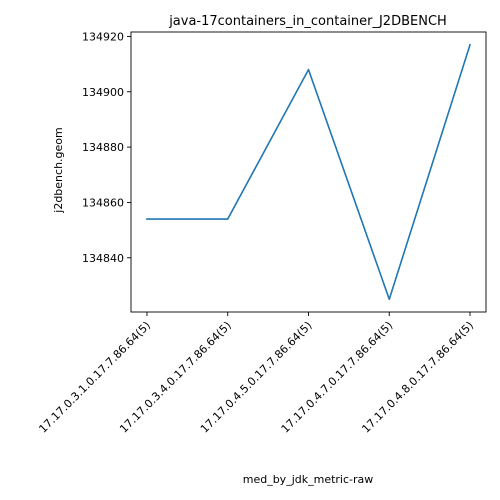 Image resolution: width=500 pixels, height=500 pixels. What do you see at coordinates (307, 21) in the screenshot?
I see `chart-title: java-17containers_in_container_J2DBENCH` at bounding box center [307, 21].